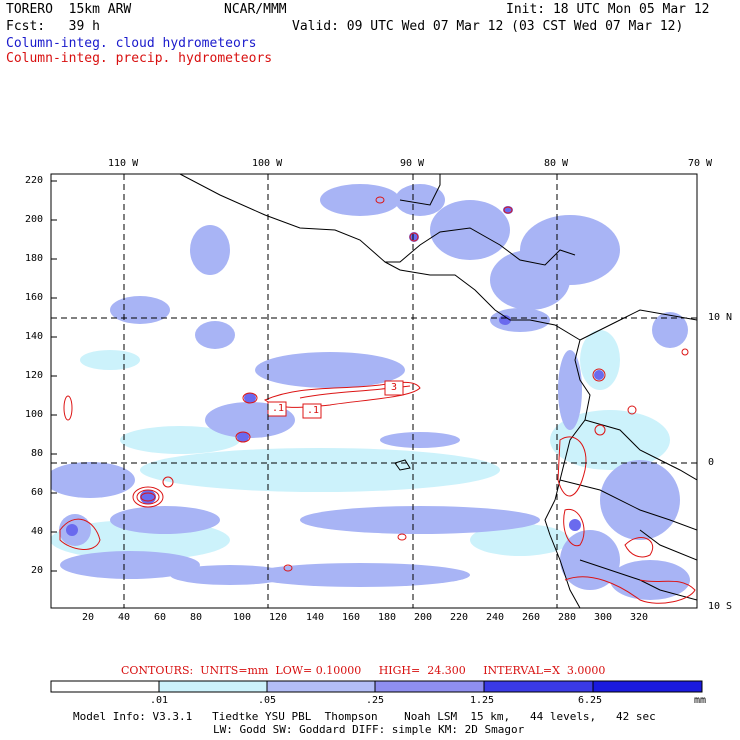 The image size is (740, 740). I want to click on lon-label: 80 W, so click(556, 163).